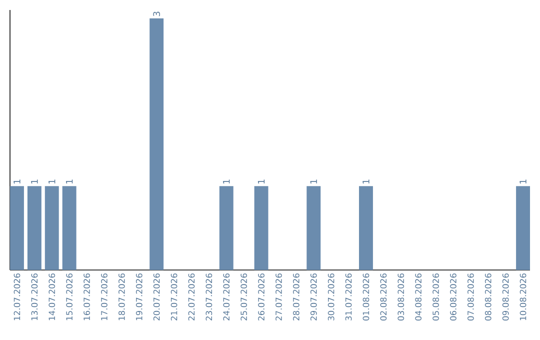 The width and height of the screenshot is (540, 340). What do you see at coordinates (226, 296) in the screenshot?
I see `x-tick-label: 24.07.2026` at bounding box center [226, 296].